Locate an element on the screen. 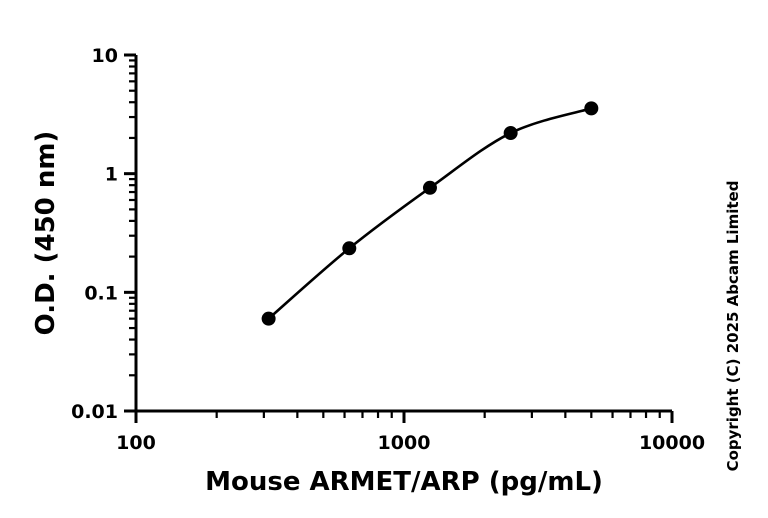  y-tick-label: 1 is located at coordinates (111, 175).